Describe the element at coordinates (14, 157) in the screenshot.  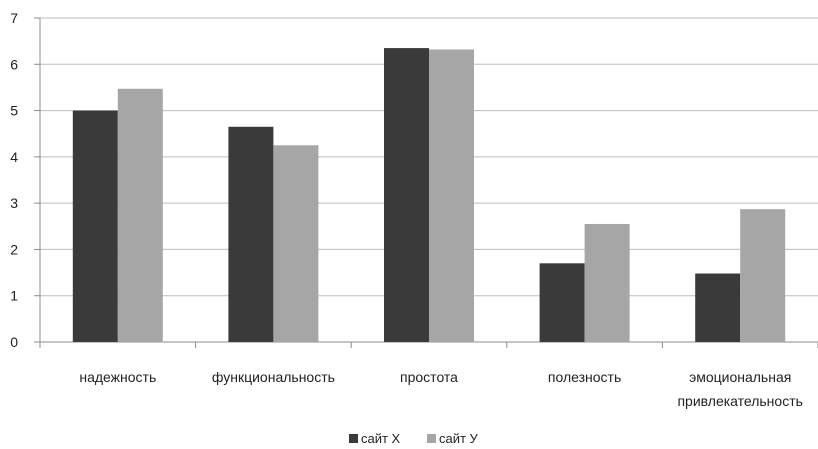
I see `y-tick-label: 4` at that location.